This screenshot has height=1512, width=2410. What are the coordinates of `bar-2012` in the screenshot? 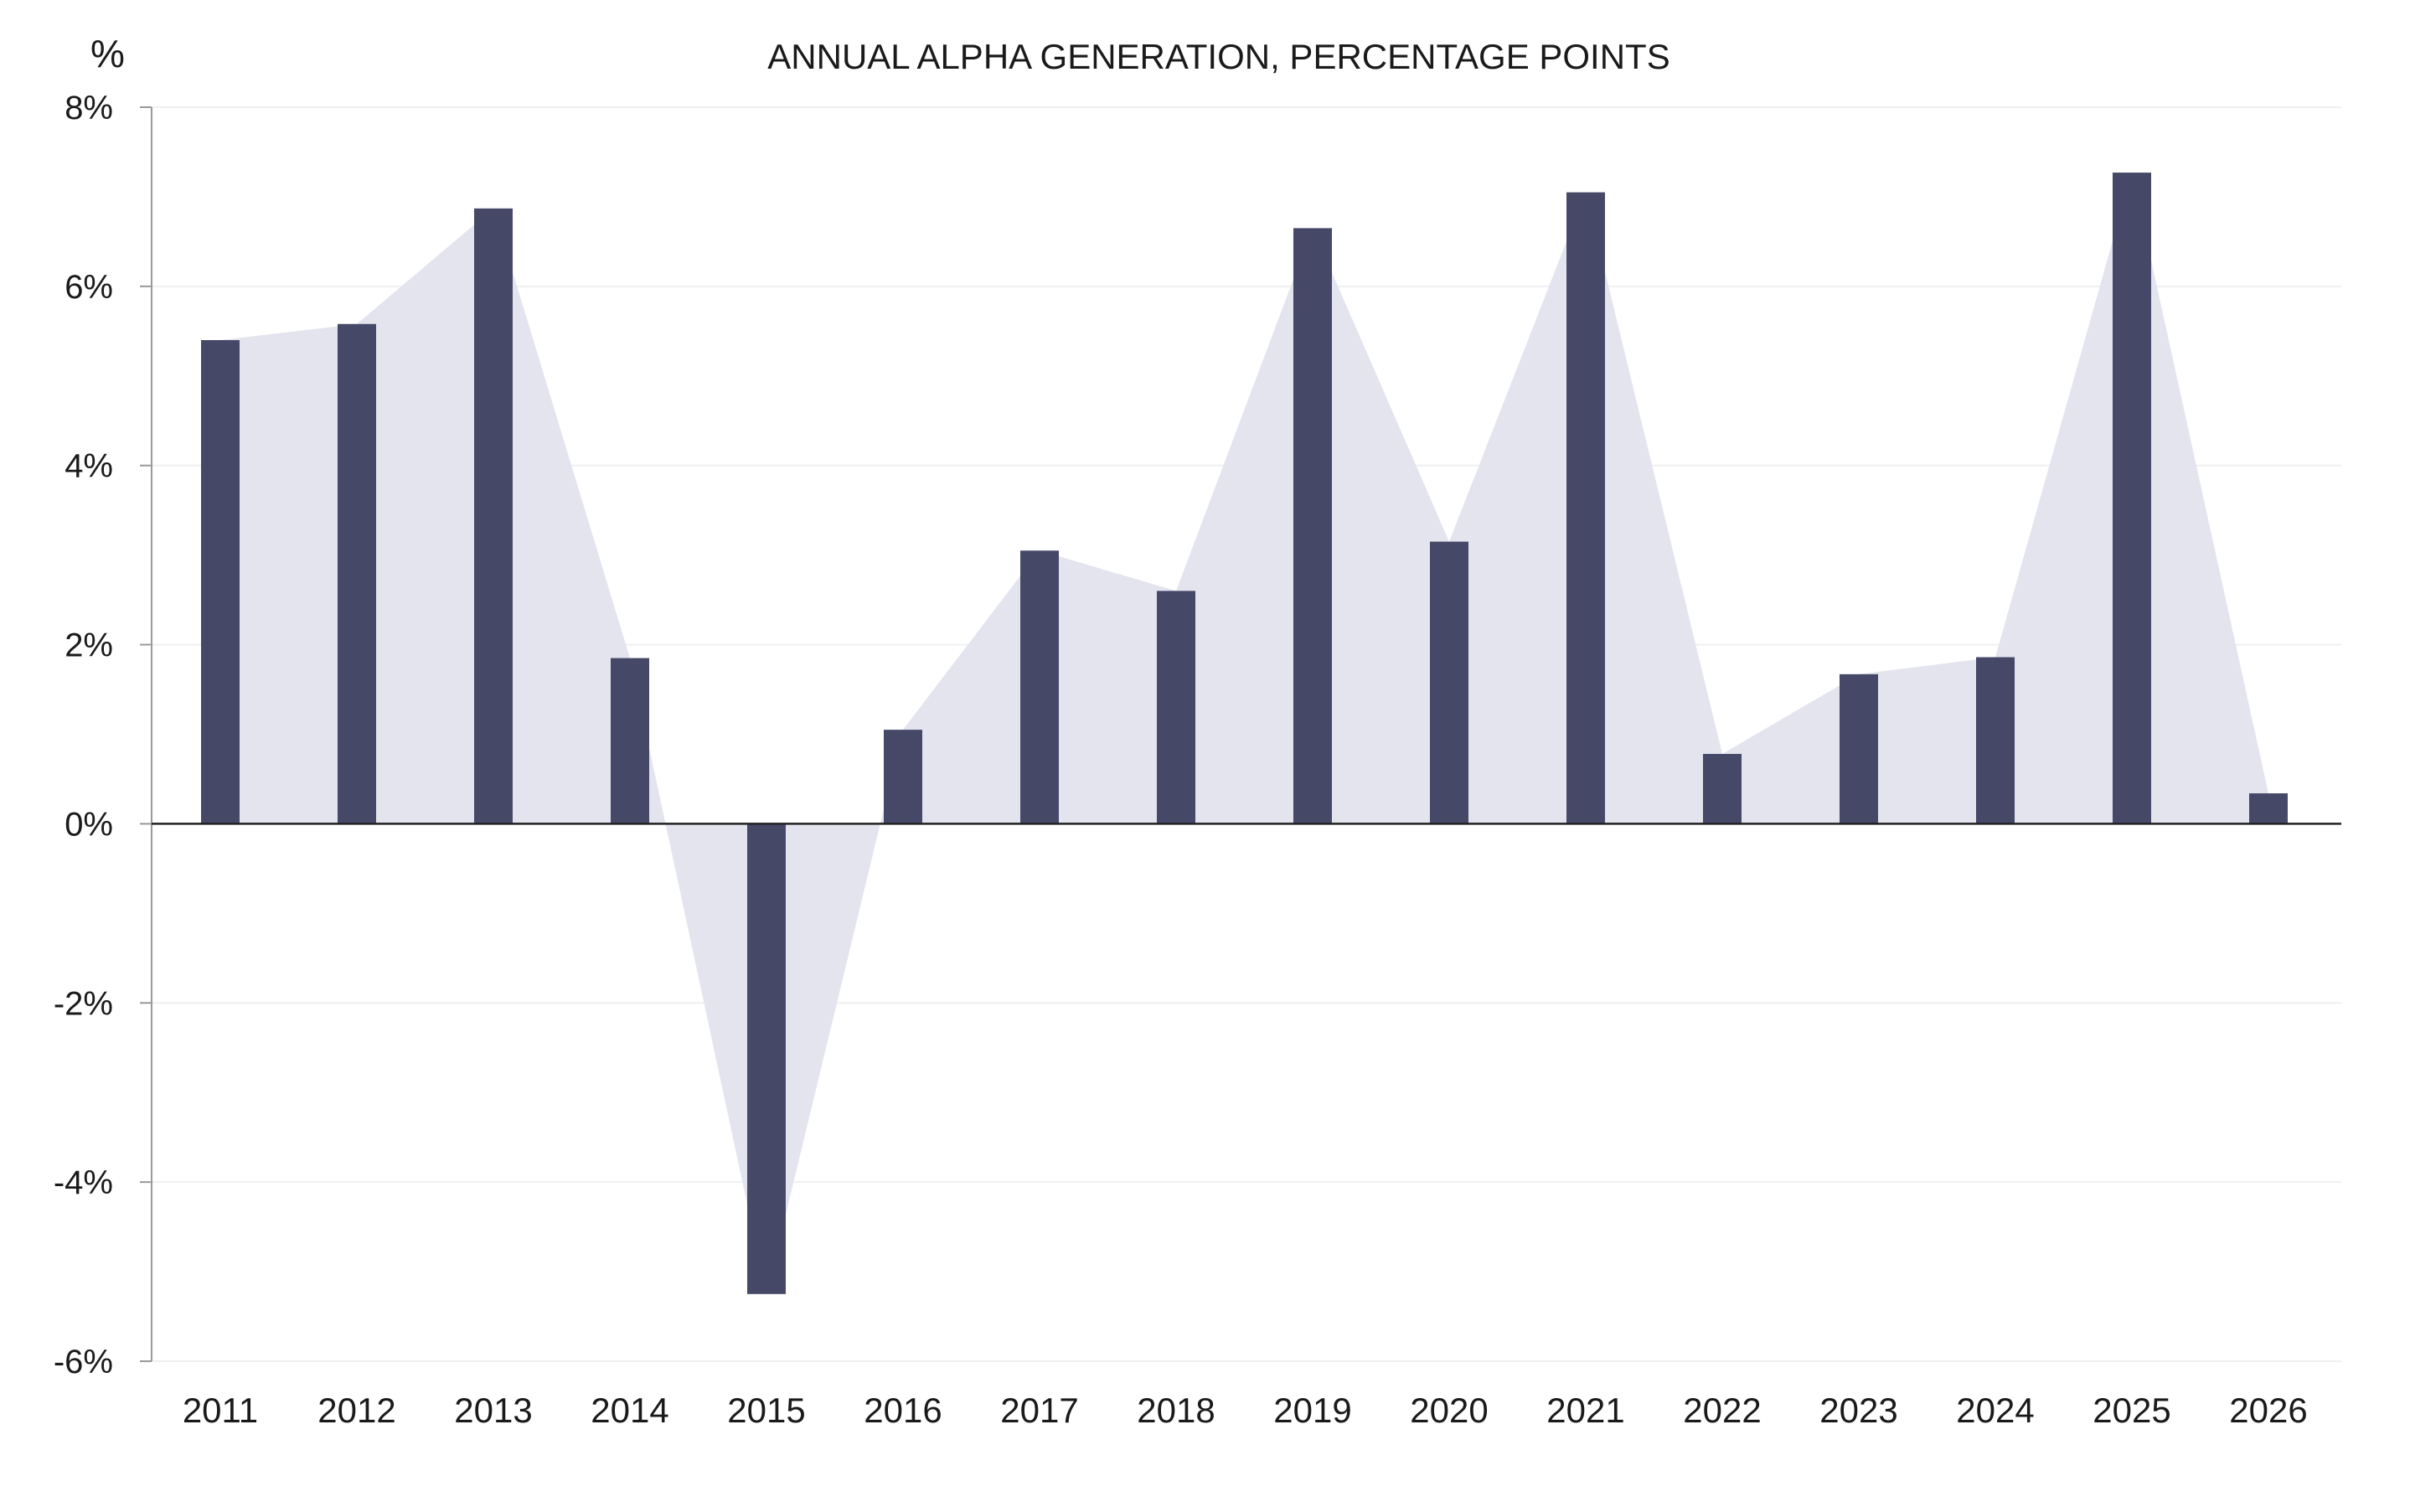 It's located at (357, 573).